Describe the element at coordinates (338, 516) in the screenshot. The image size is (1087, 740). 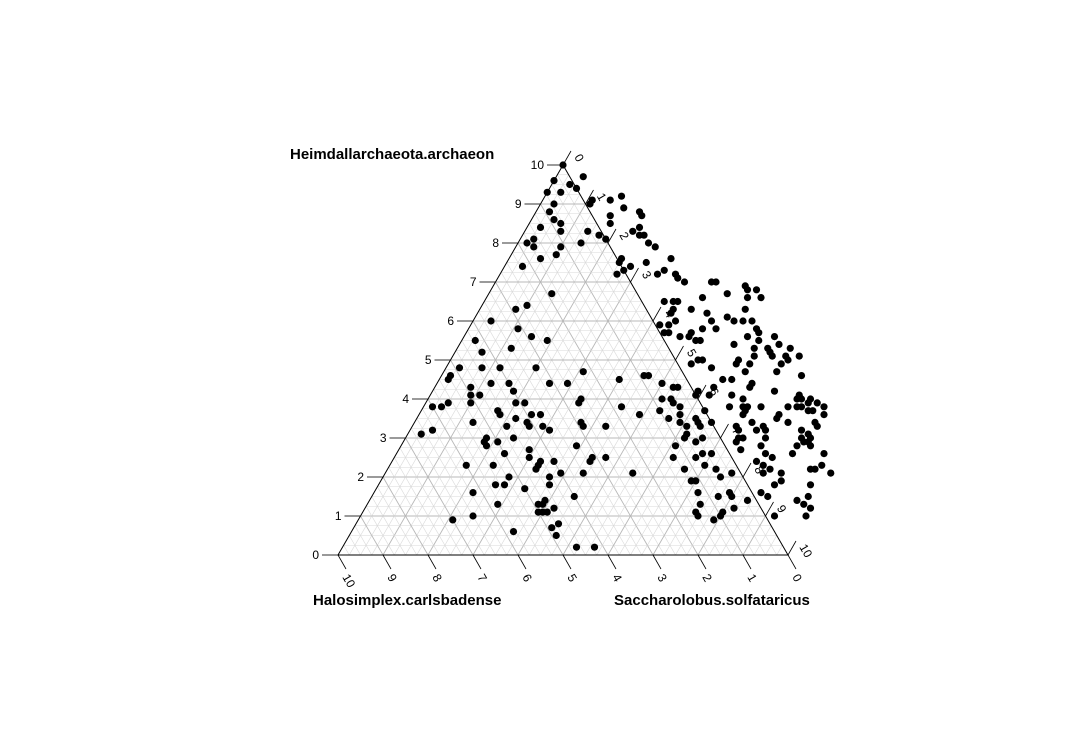
I see `tick-label-top-axis: 1` at that location.